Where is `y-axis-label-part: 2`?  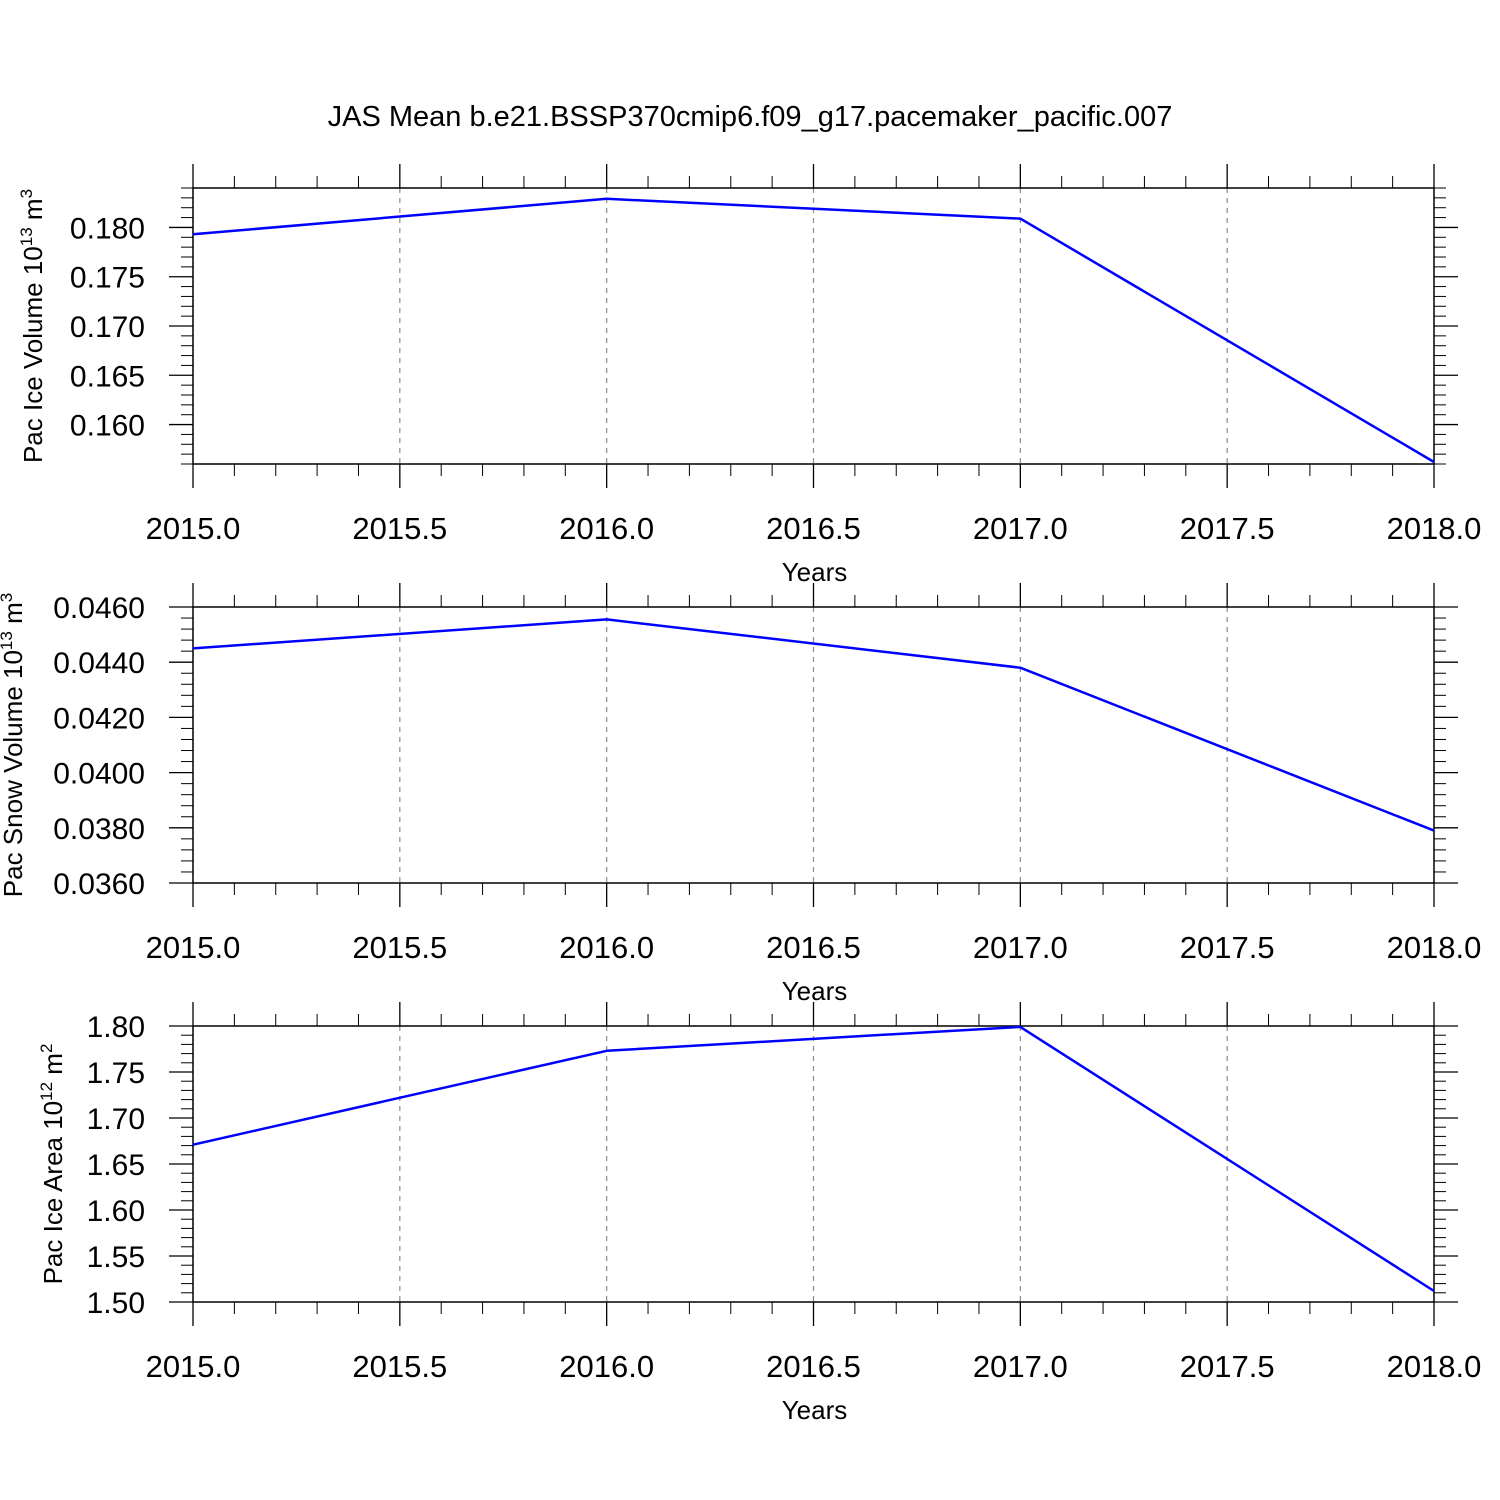 y-axis-label-part: 2 is located at coordinates (46, 1048).